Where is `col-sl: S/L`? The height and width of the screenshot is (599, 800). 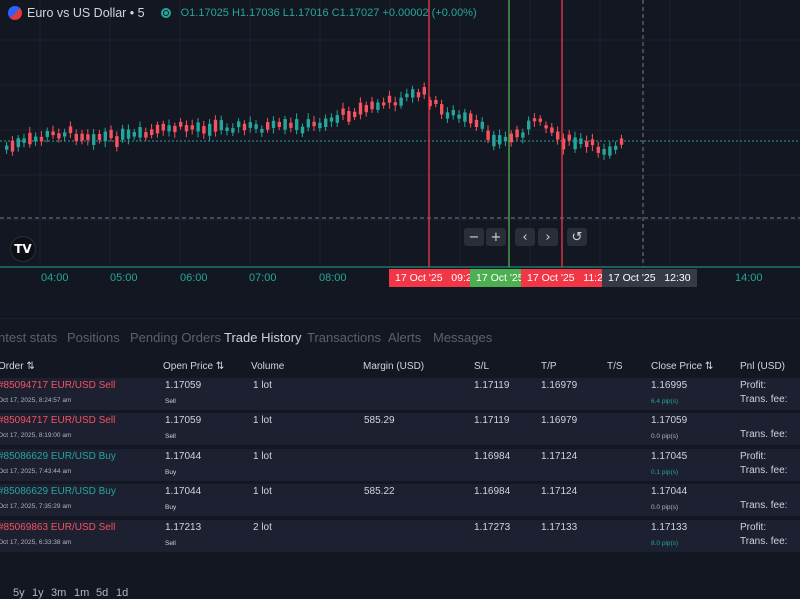 col-sl: S/L is located at coordinates (482, 366).